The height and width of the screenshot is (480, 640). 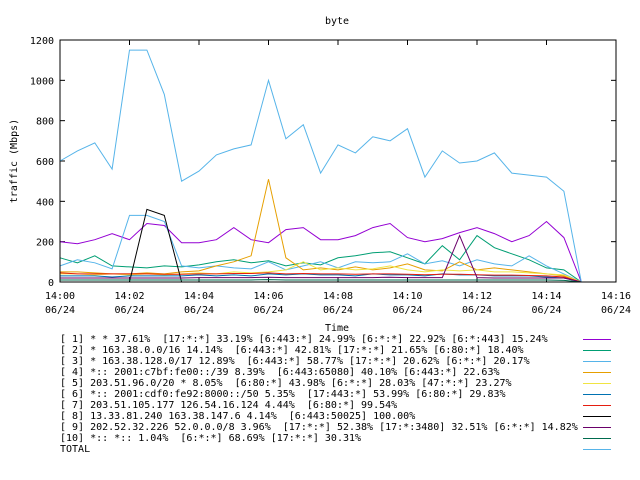 What do you see at coordinates (14, 161) in the screenshot?
I see `y-axis-label: traffic (Mbps)` at bounding box center [14, 161].